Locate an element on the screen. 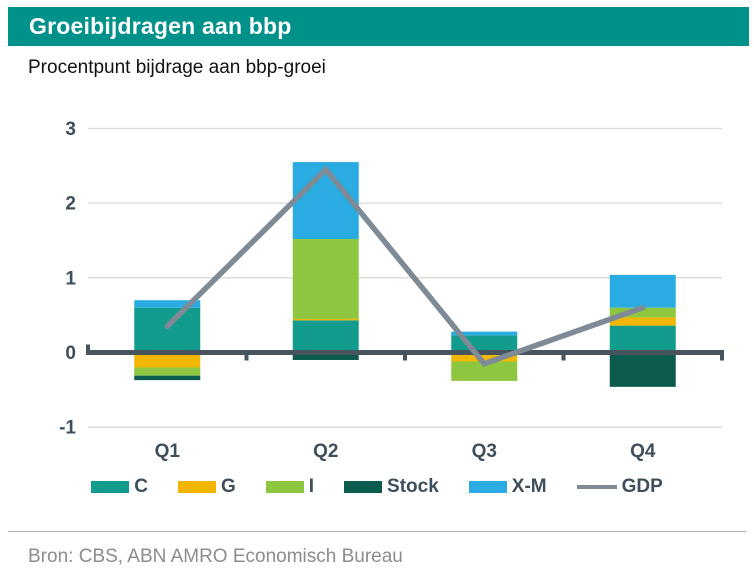  legend-item-c: C is located at coordinates (119, 487).